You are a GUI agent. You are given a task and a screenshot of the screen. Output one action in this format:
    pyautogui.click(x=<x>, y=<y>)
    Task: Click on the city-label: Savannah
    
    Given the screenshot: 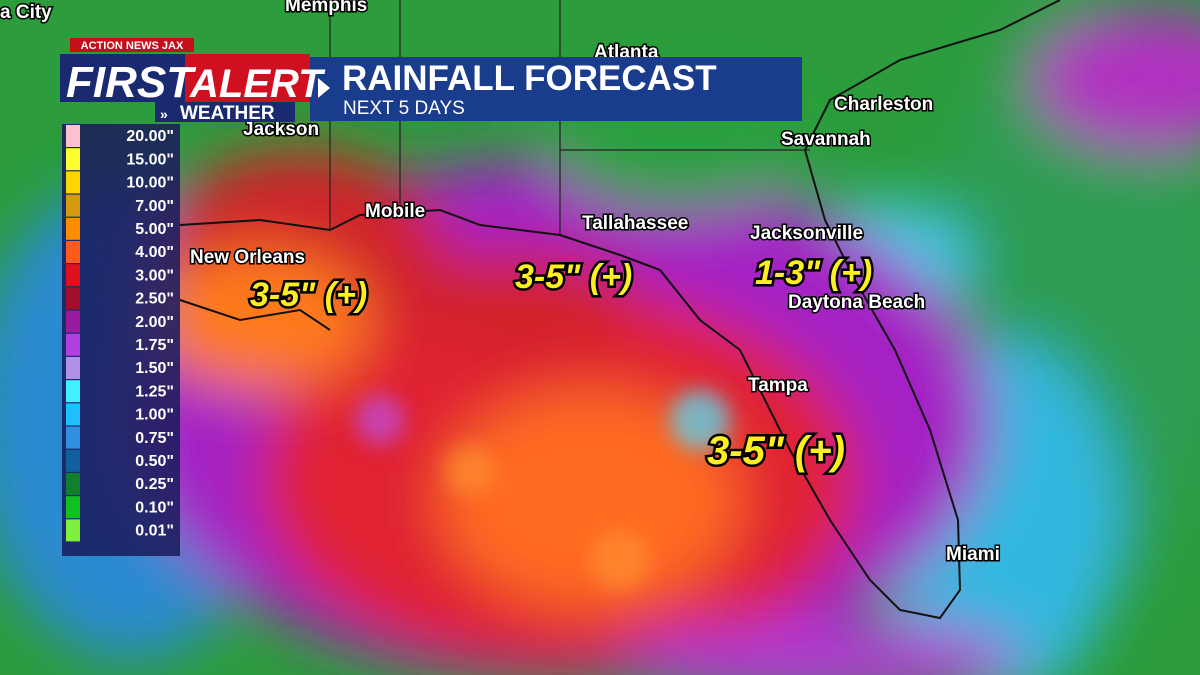 What is the action you would take?
    pyautogui.click(x=826, y=139)
    